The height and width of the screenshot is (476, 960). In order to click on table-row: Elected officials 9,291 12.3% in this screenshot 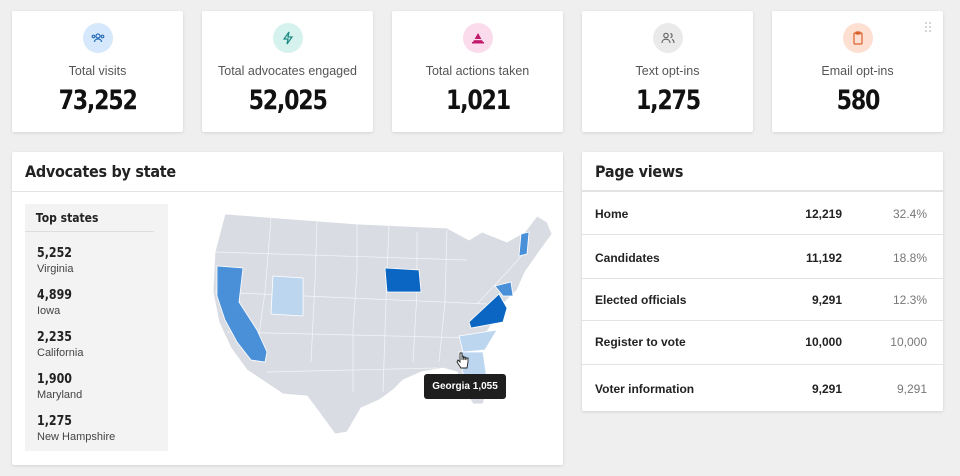, I will do `click(762, 299)`.